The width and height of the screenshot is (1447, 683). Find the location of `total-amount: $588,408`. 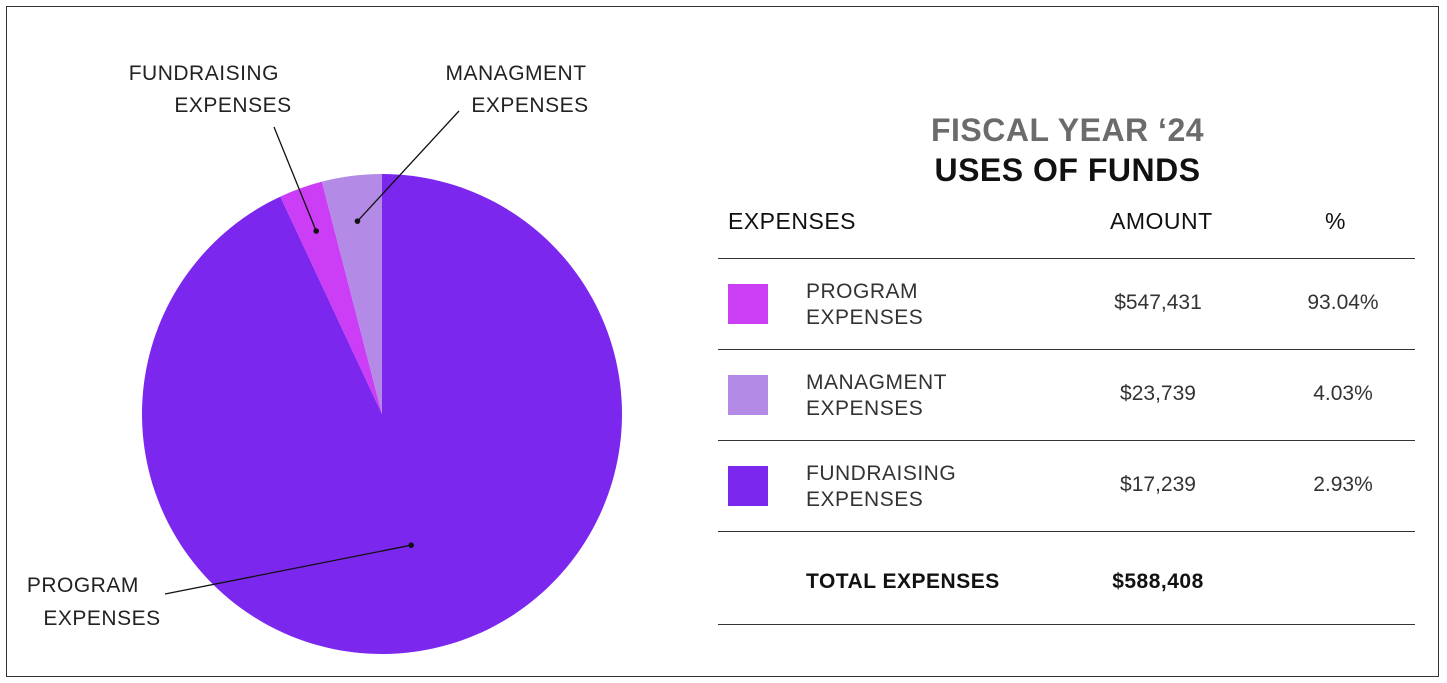

total-amount: $588,408 is located at coordinates (1158, 581).